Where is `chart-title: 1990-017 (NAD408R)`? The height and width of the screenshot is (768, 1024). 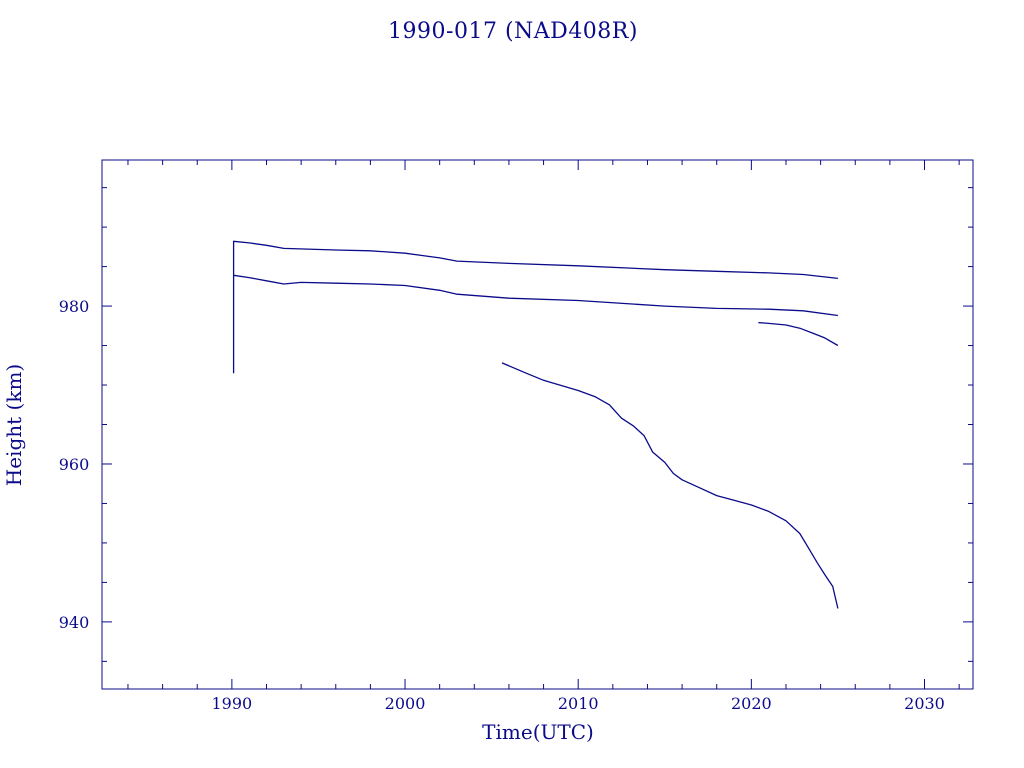
chart-title: 1990-017 (NAD408R) is located at coordinates (513, 31).